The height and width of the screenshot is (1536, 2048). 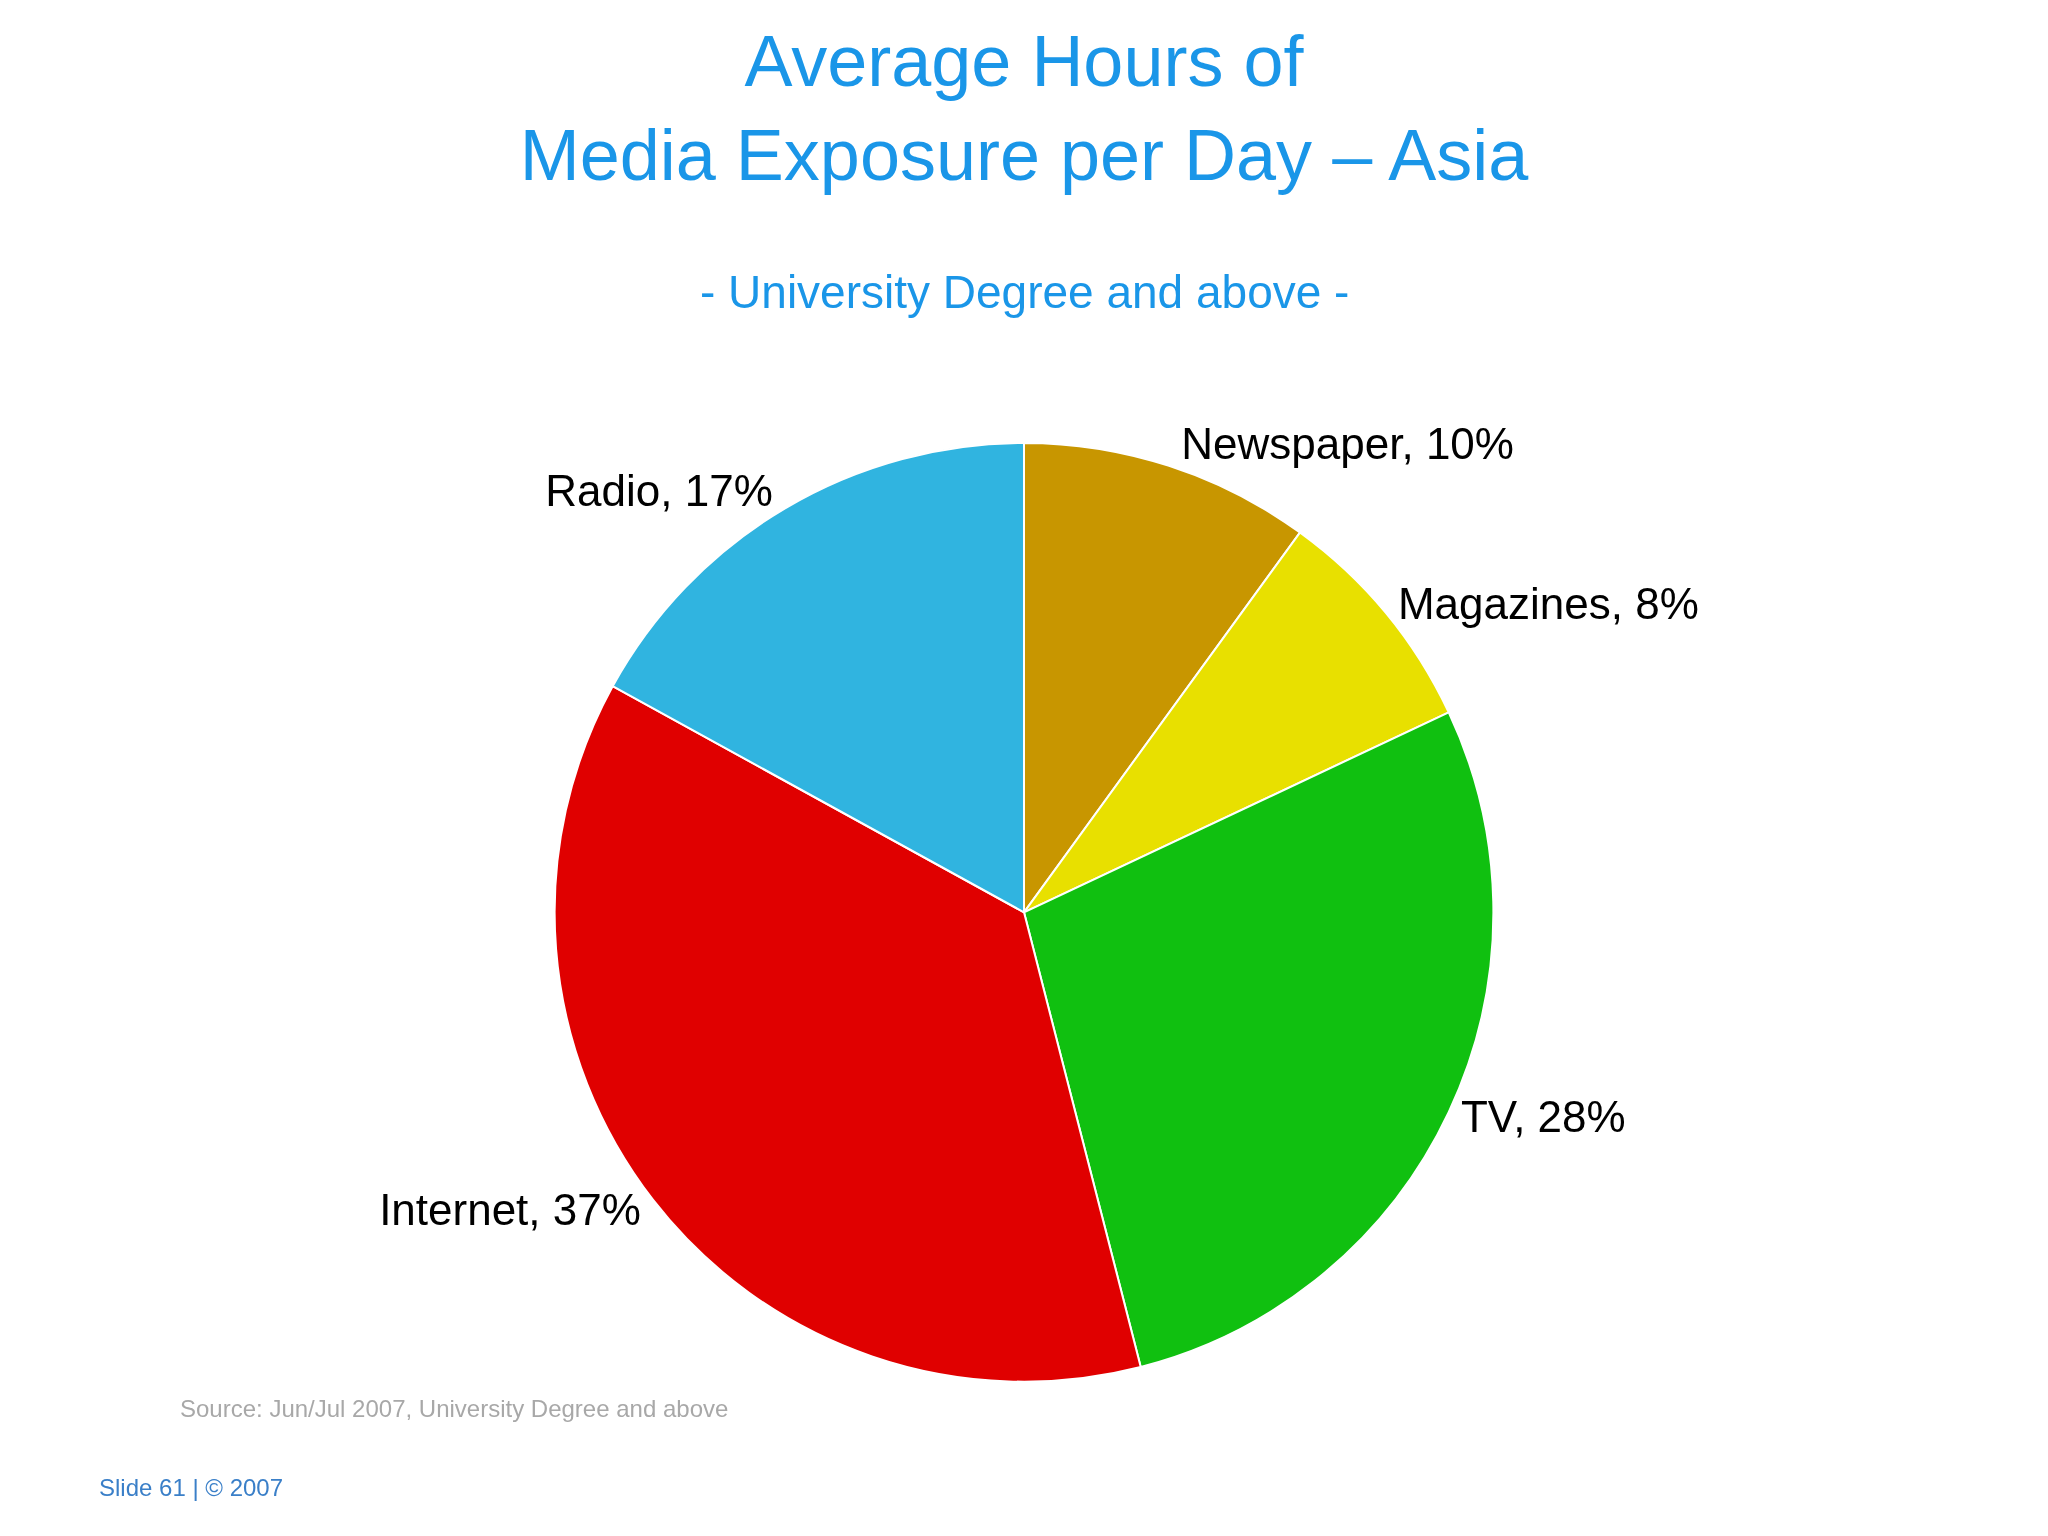 I want to click on chart-subtitle: - University Degree and above -, so click(x=1025, y=292).